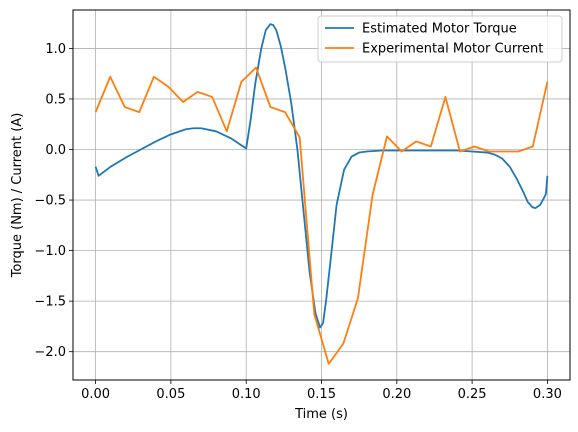 This screenshot has height=432, width=578. Describe the element at coordinates (472, 394) in the screenshot. I see `x-tick-label: 0.25` at that location.